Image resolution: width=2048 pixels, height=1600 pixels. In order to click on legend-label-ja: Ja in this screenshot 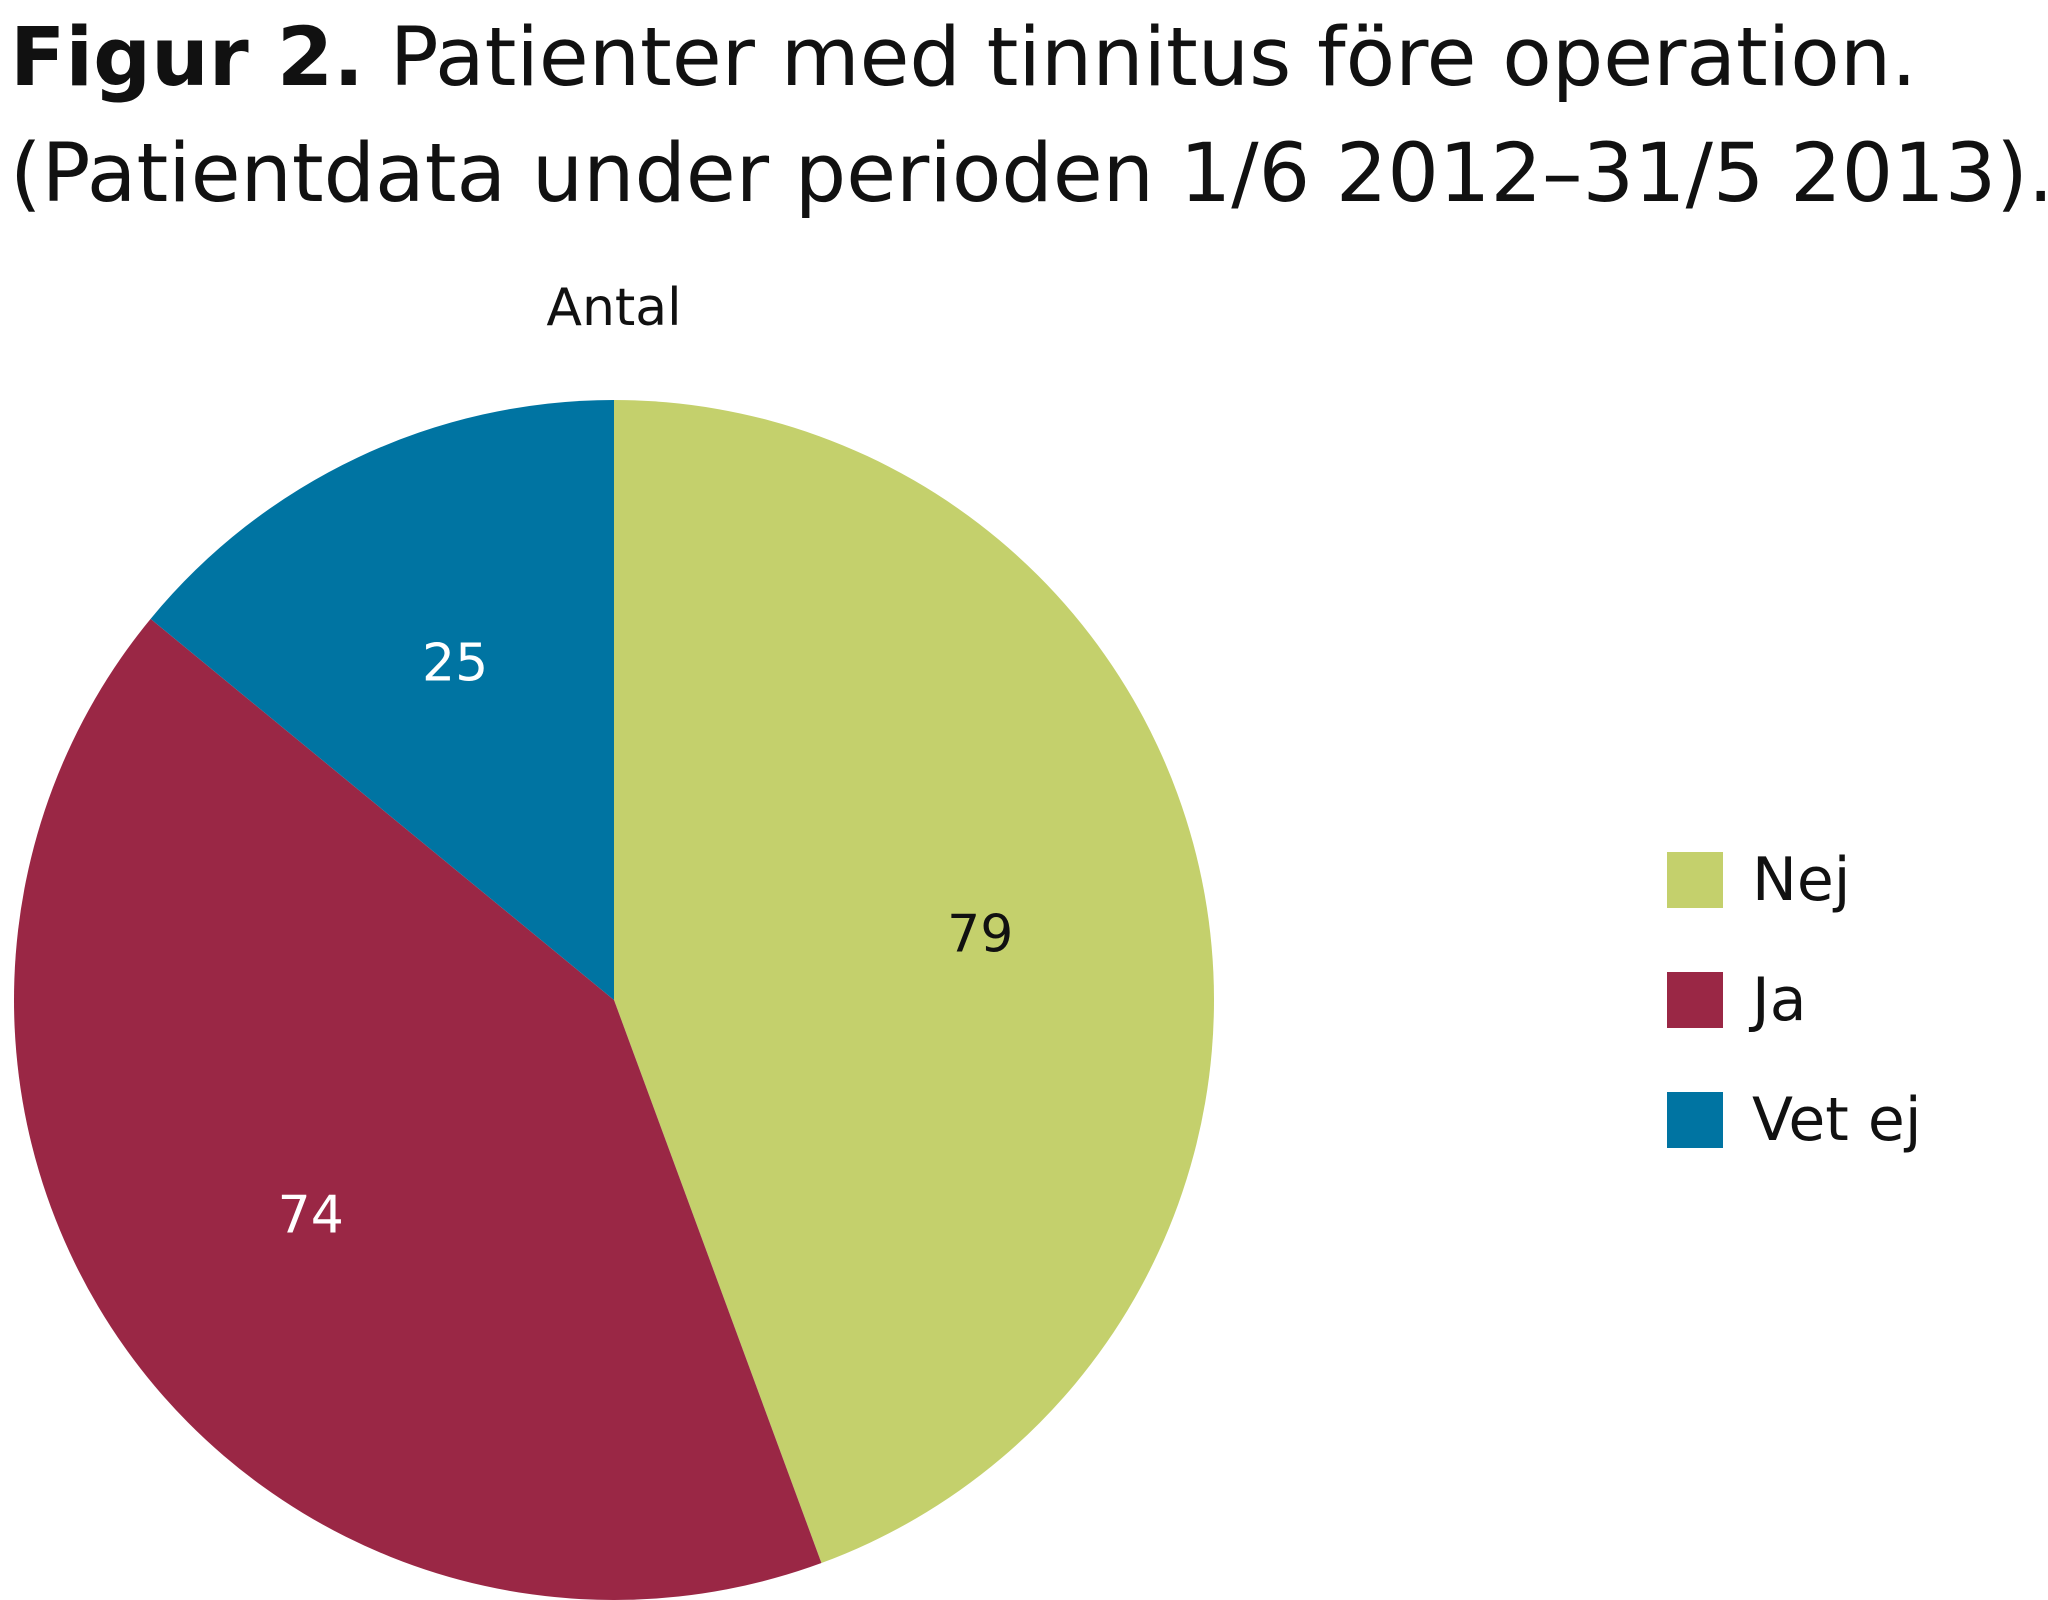, I will do `click(1779, 1000)`.